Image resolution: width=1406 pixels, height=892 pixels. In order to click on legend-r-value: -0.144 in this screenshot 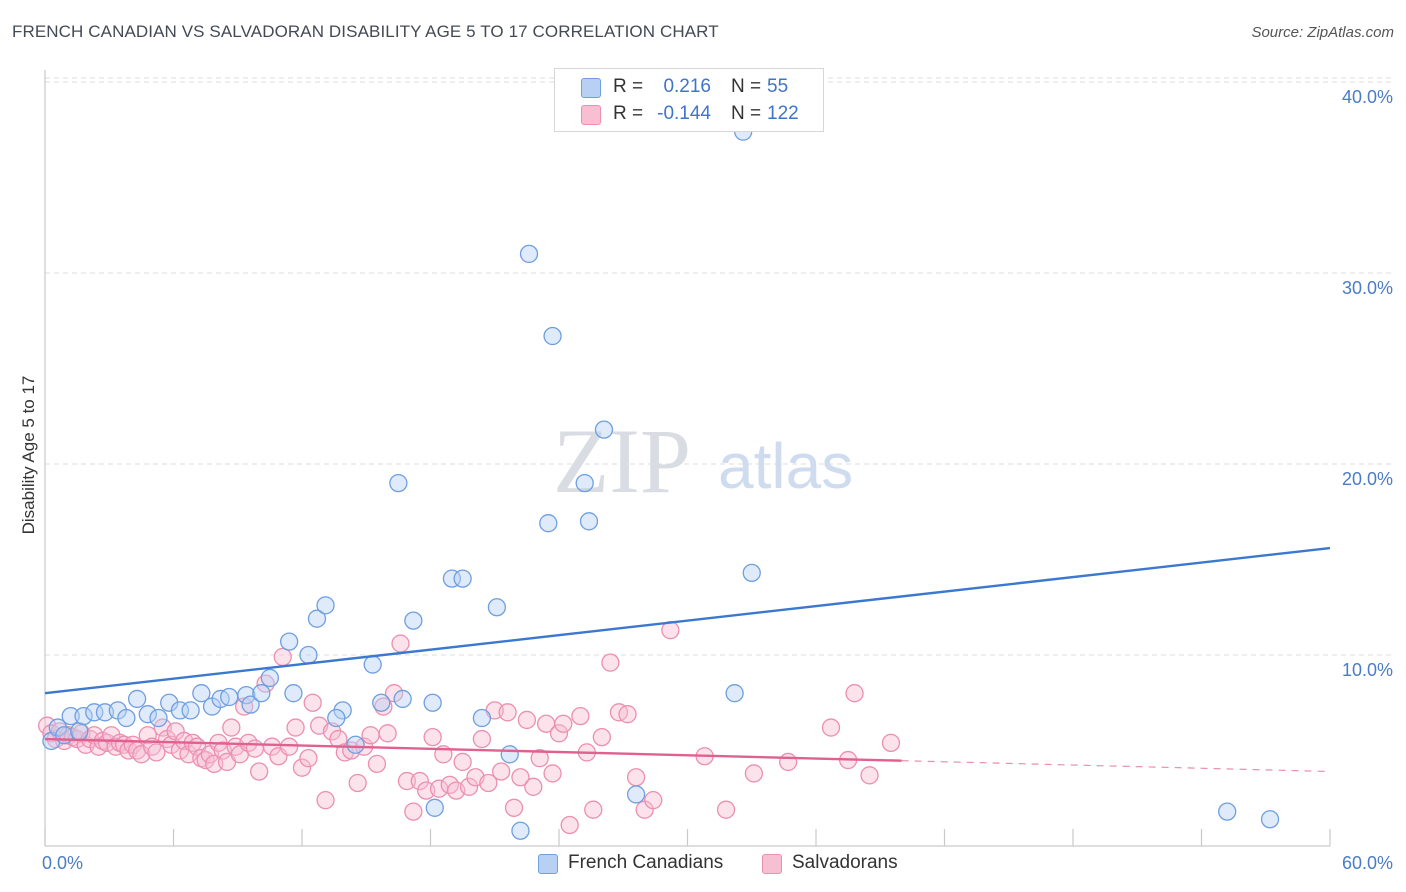, I will do `click(684, 113)`.